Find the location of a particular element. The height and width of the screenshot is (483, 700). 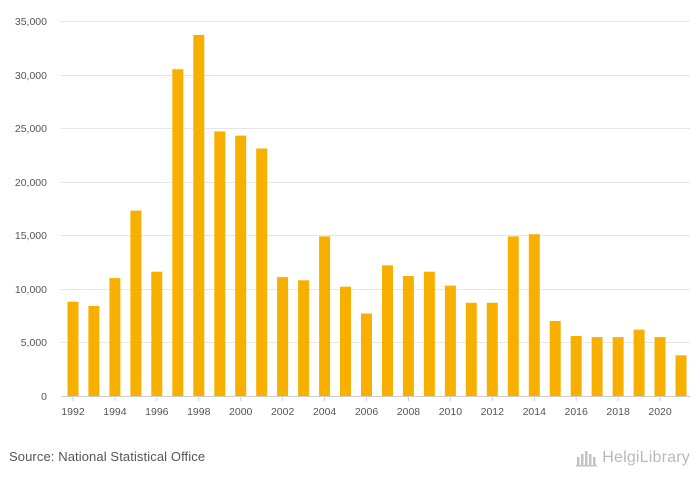

y-tick-label: 10,000 is located at coordinates (31, 290).